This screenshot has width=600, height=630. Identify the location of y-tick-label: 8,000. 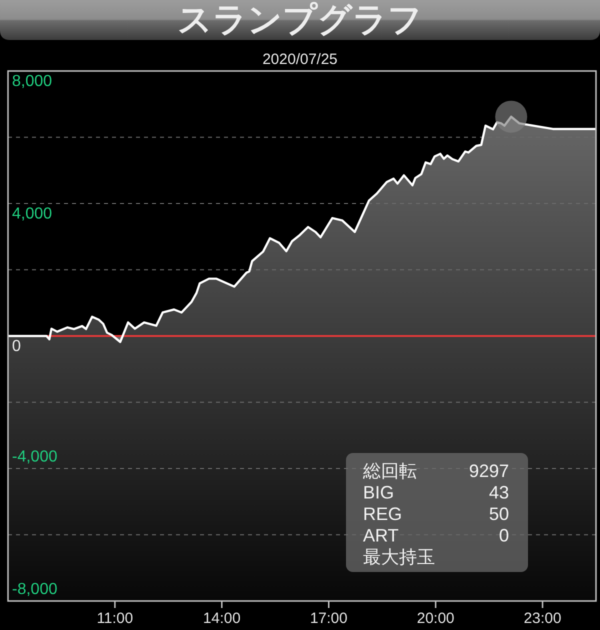
(32, 81).